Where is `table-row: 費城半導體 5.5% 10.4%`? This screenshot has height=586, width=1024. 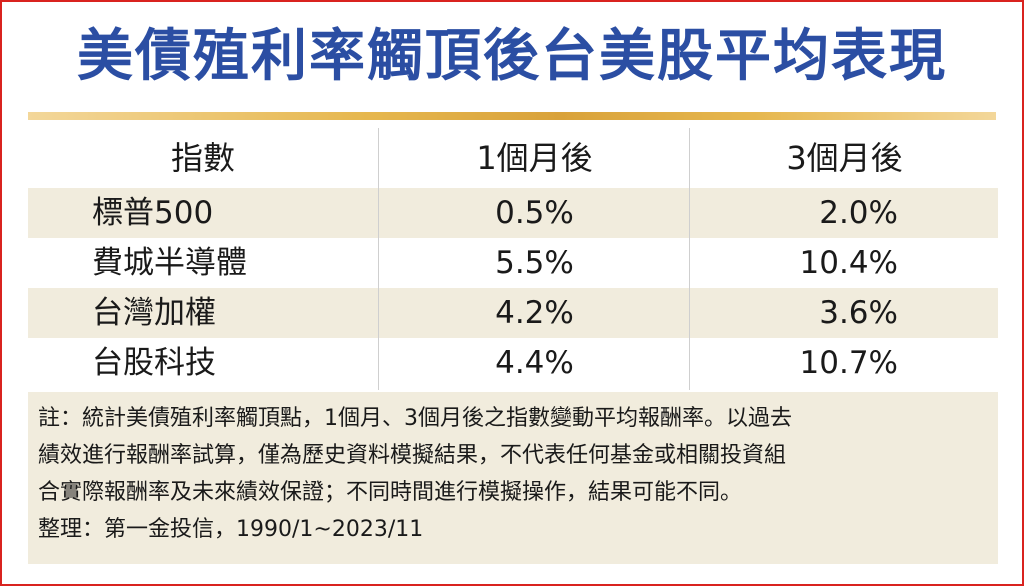 table-row: 費城半導體 5.5% 10.4% is located at coordinates (513, 263).